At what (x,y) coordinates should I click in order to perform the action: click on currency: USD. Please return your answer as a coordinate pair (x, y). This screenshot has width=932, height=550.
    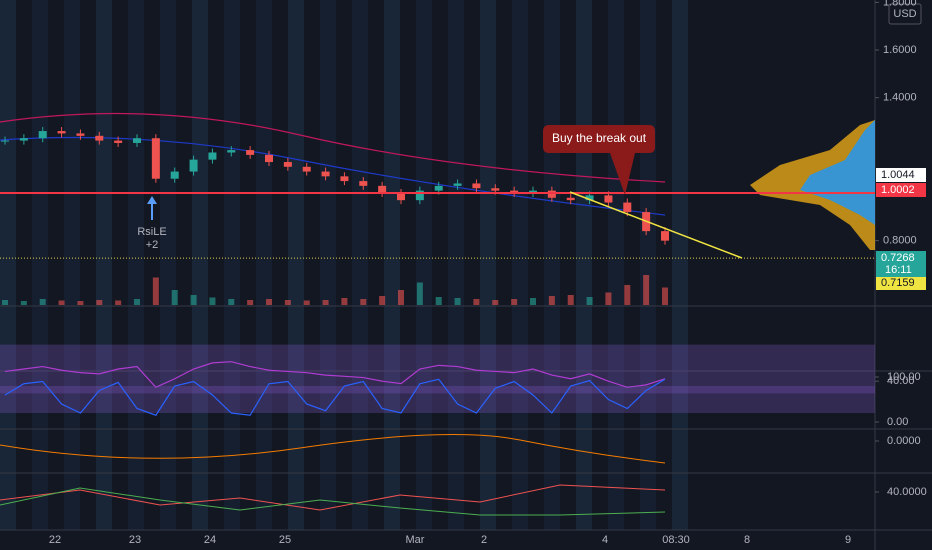
    Looking at the image, I should click on (904, 14).